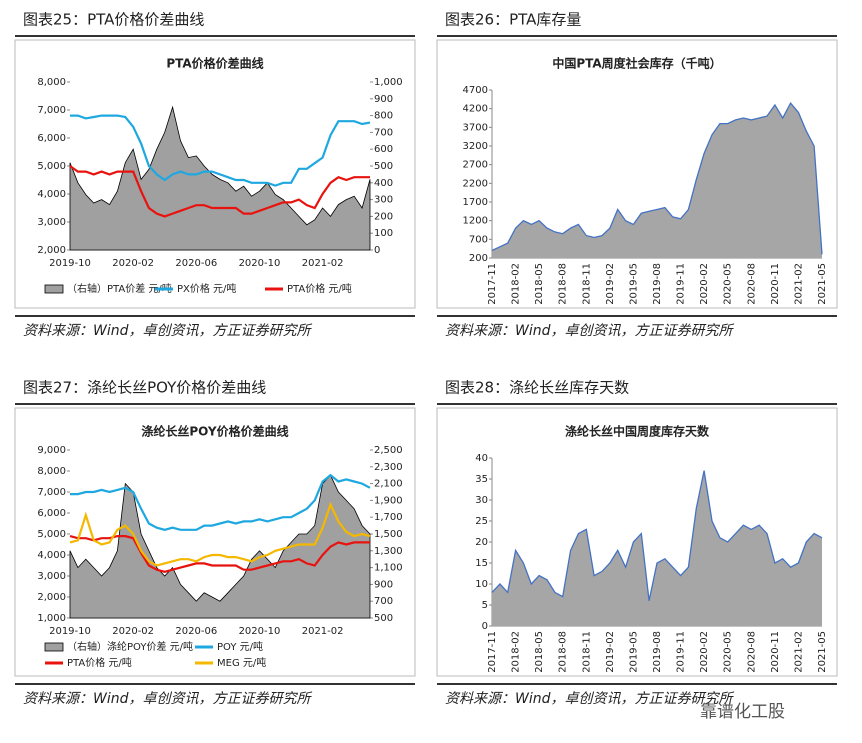  What do you see at coordinates (539, 284) in the screenshot?
I see `x-tick-label: 2018-05` at bounding box center [539, 284].